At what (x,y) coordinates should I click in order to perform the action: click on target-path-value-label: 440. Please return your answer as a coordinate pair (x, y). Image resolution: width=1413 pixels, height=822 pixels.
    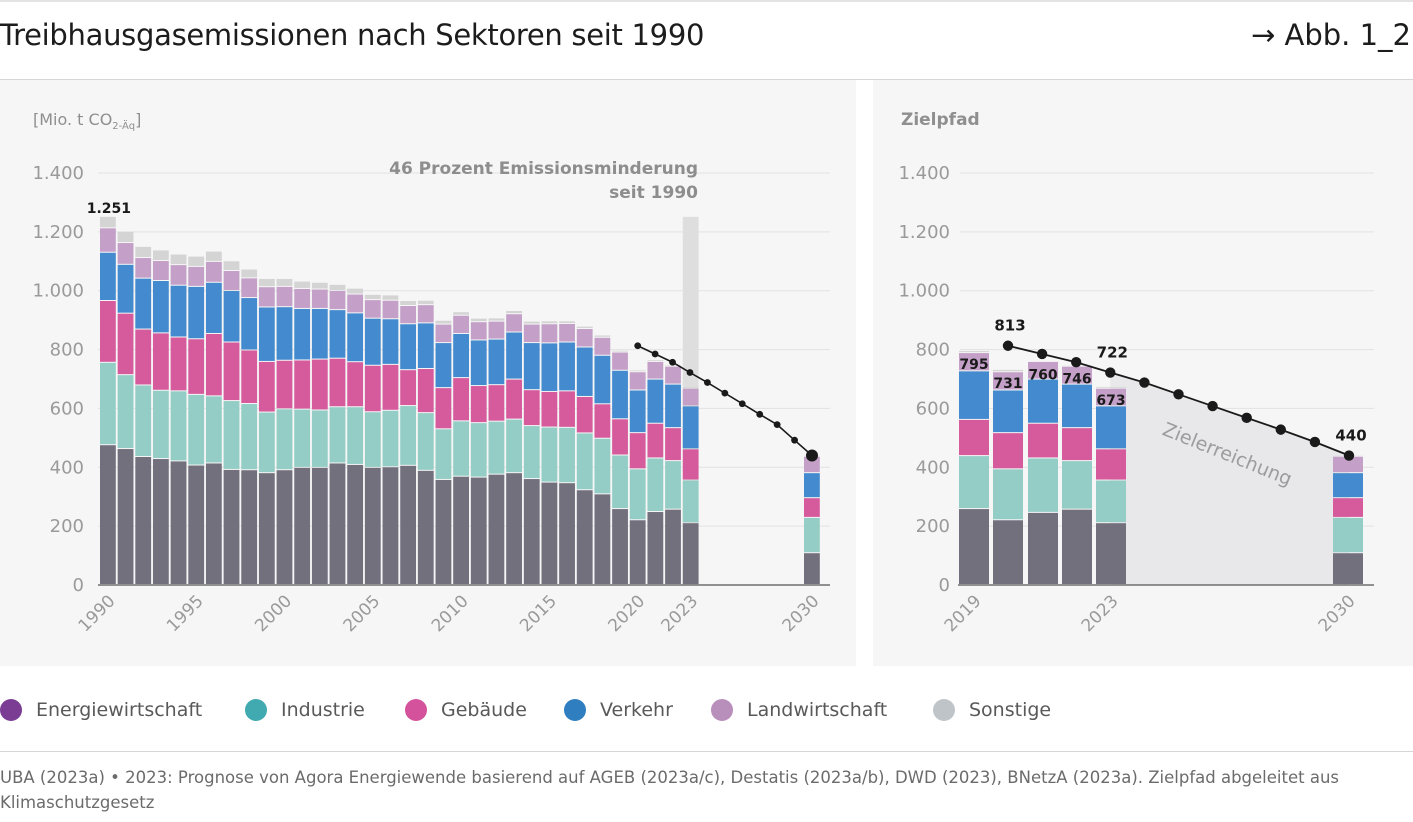
    Looking at the image, I should click on (1350, 436).